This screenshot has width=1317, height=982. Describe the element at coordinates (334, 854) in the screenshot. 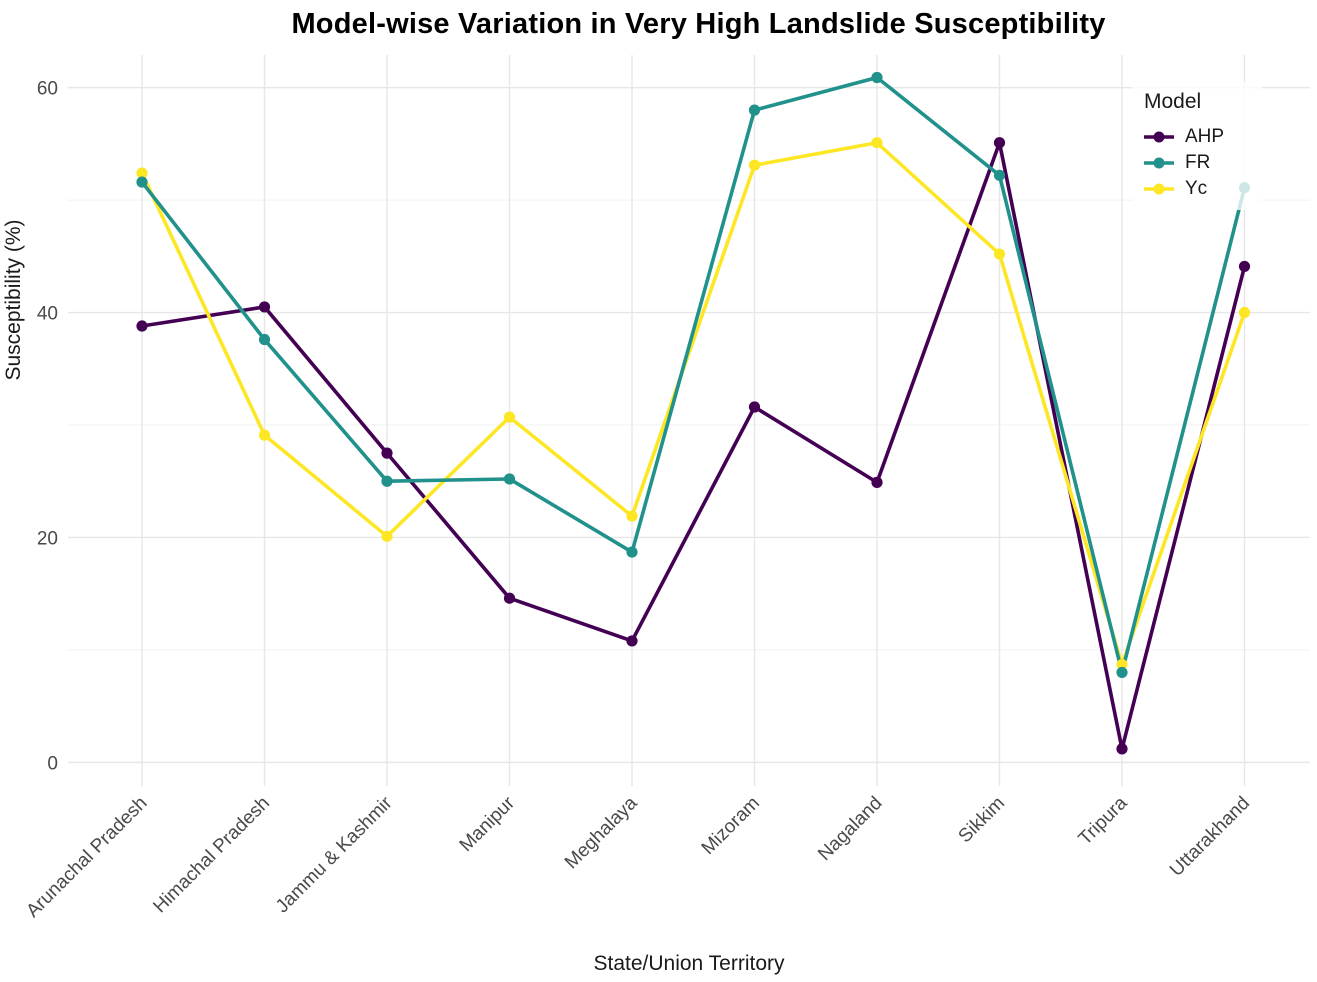

I see `x-tick-label: Jammu & Kashmir` at that location.